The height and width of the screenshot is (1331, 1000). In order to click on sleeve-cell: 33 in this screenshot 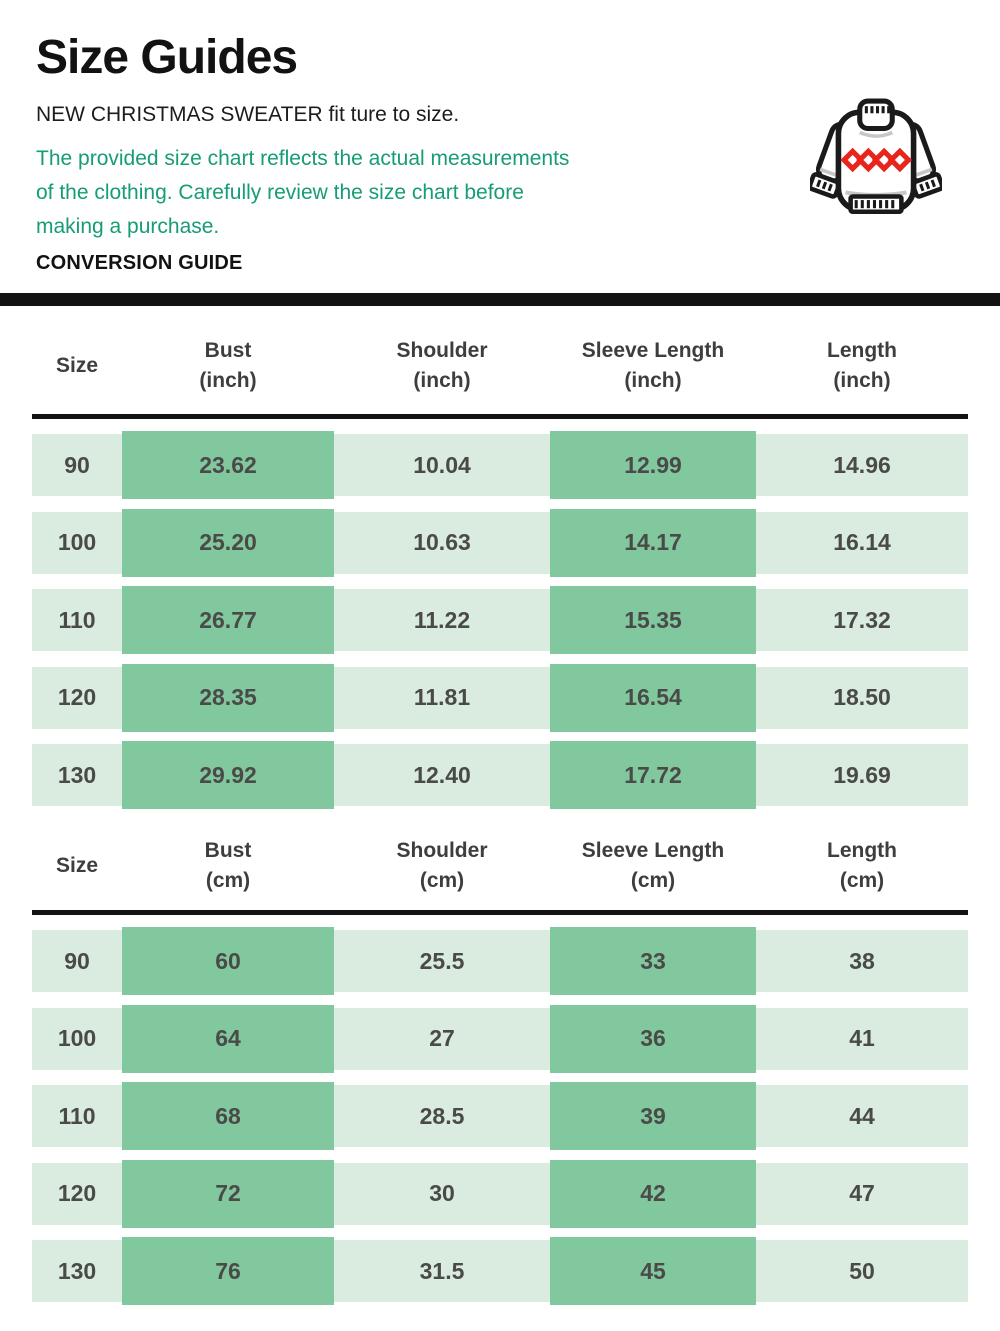, I will do `click(653, 961)`.